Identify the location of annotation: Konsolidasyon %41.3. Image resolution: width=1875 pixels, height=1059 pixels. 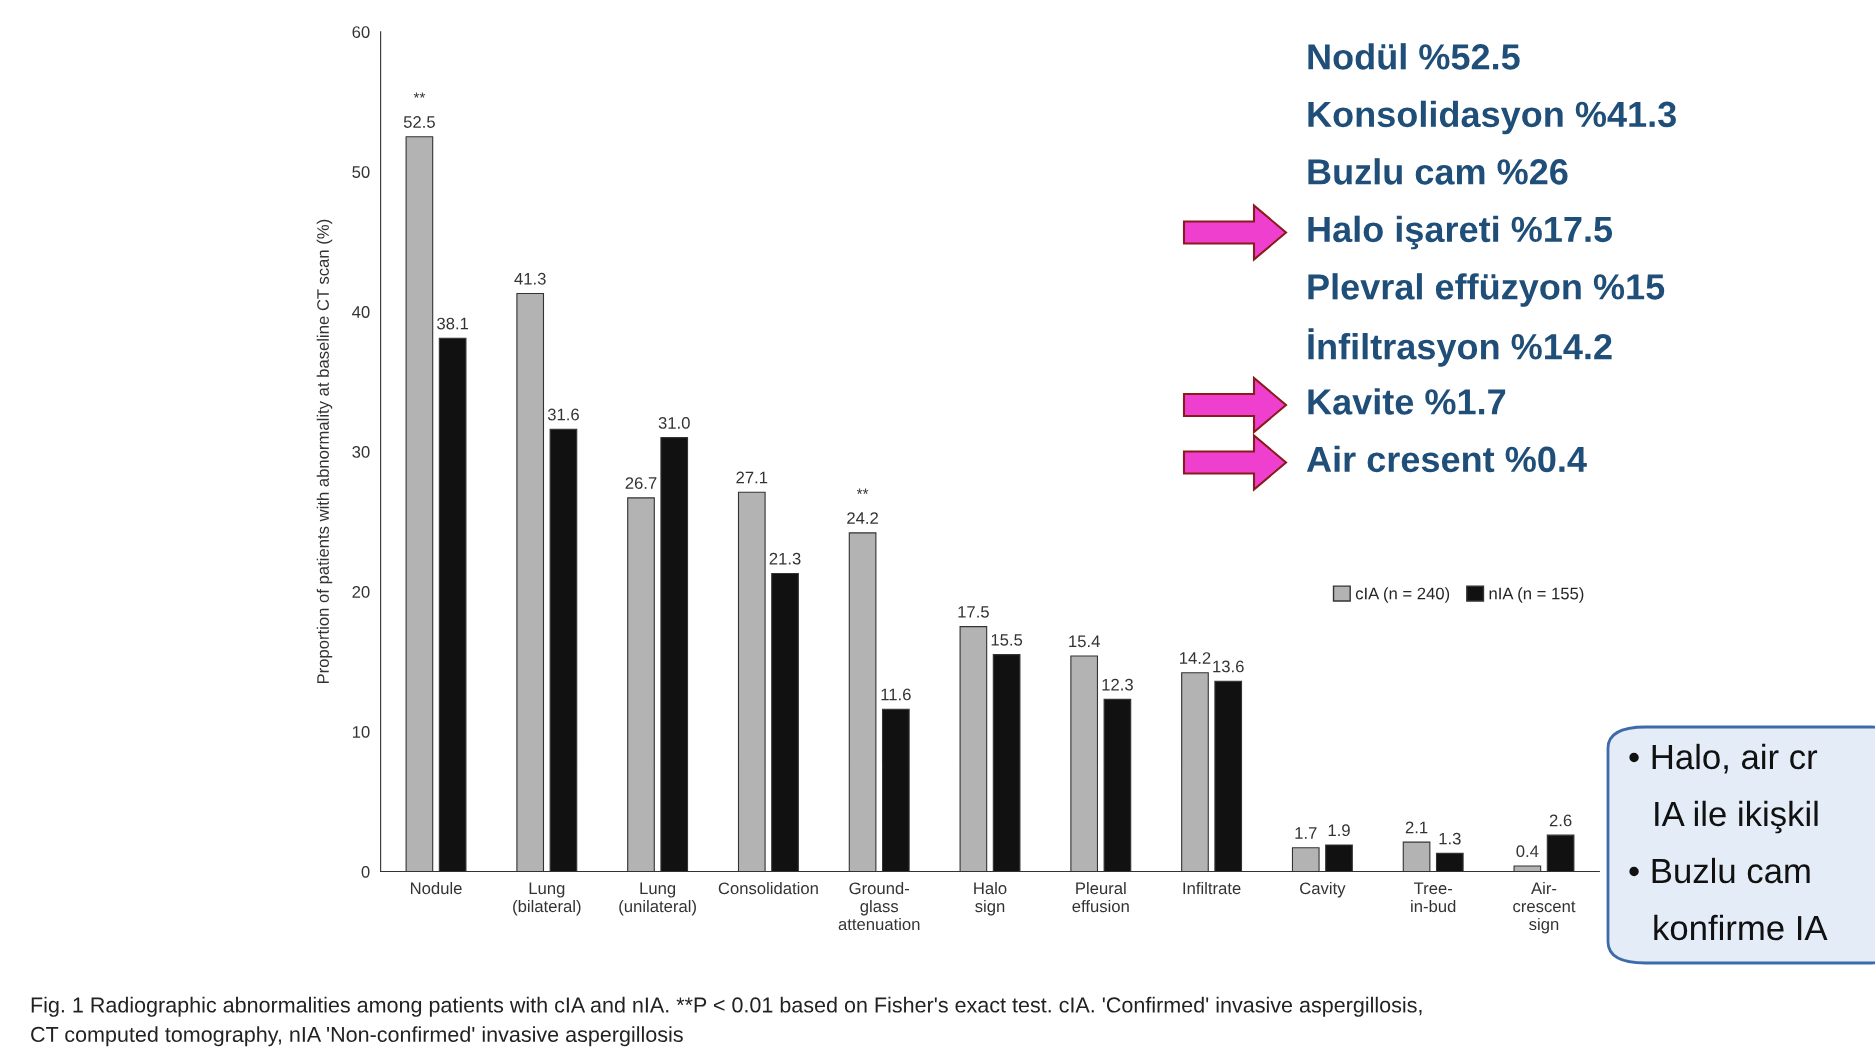
(1492, 117).